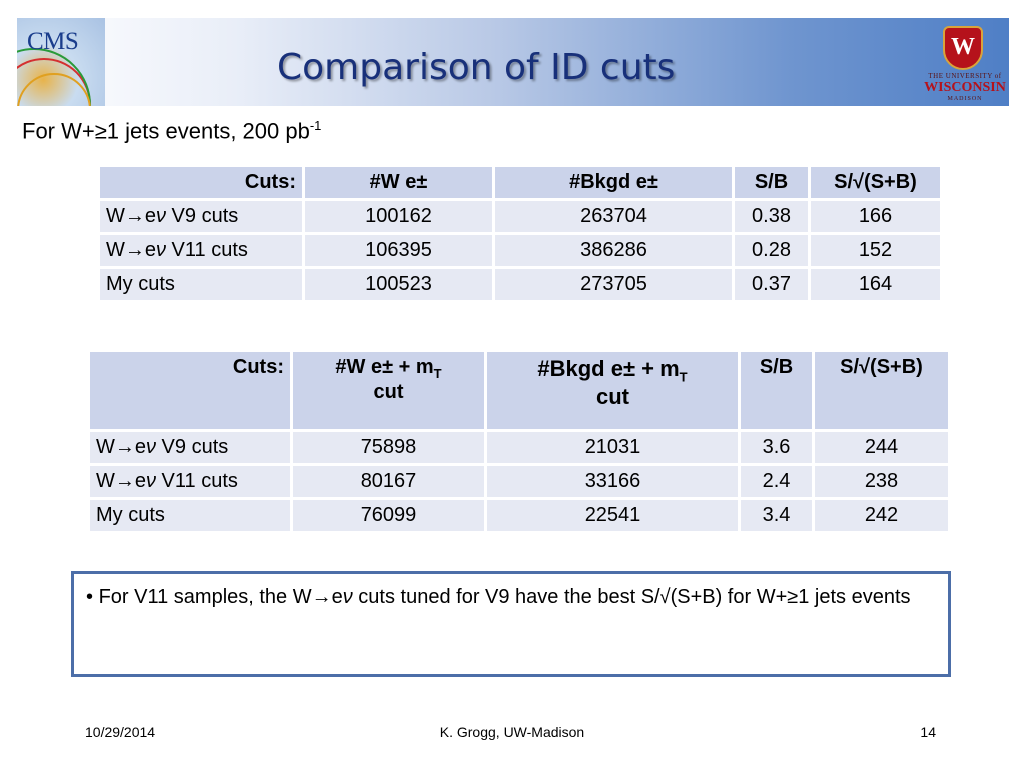 The image size is (1024, 768). I want to click on sb-cell: 0.37, so click(771, 284).